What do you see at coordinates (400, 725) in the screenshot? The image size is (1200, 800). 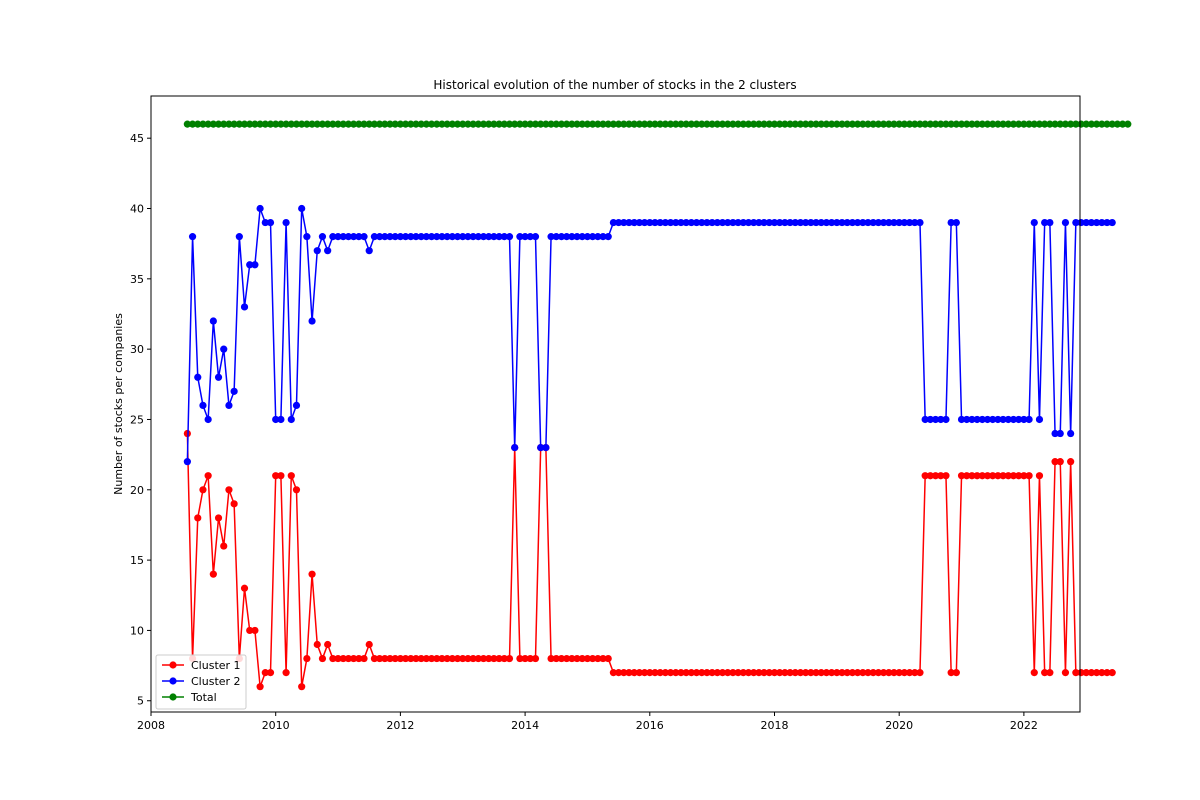 I see `x-tick-label: 2012` at bounding box center [400, 725].